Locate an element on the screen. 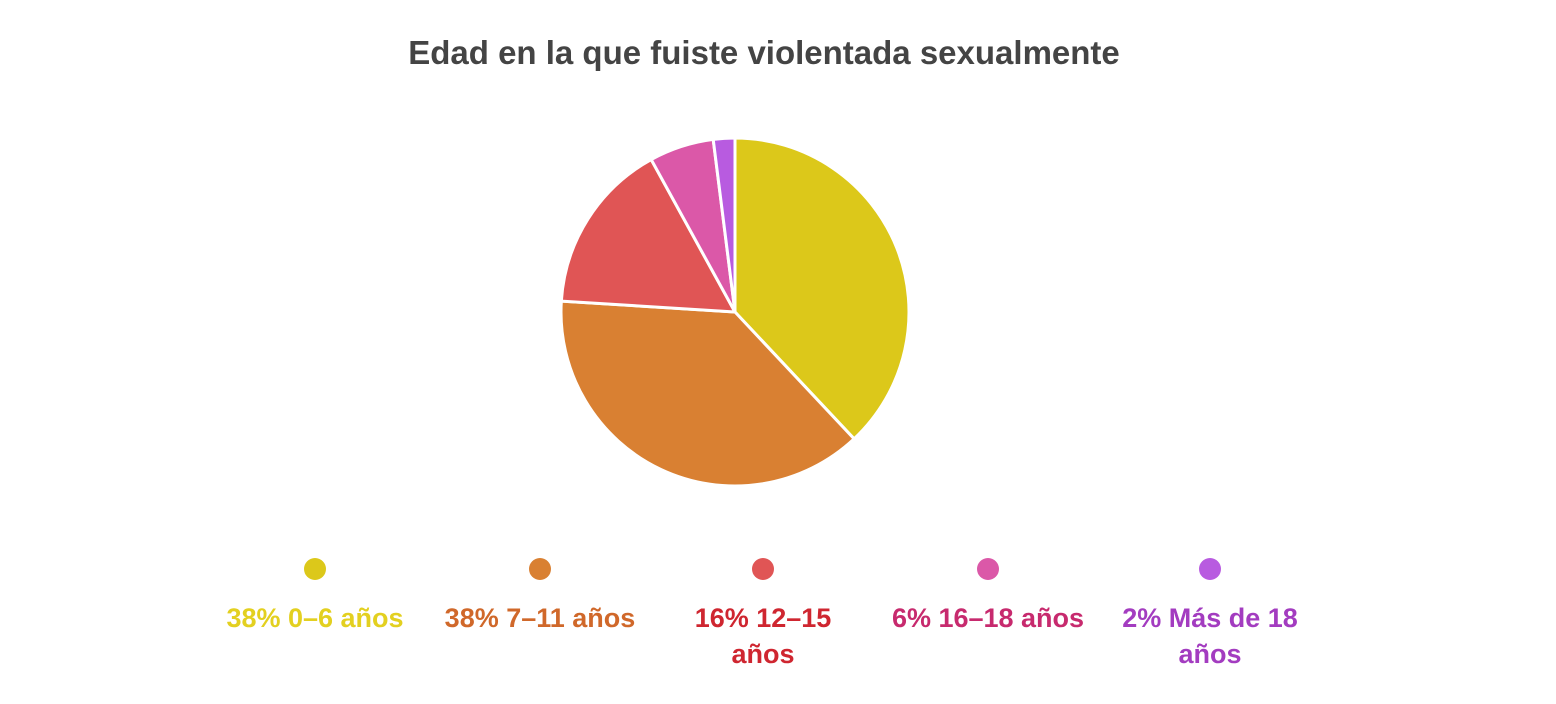 Image resolution: width=1556 pixels, height=704 pixels. legend-label: 38% 0–6 años is located at coordinates (315, 618).